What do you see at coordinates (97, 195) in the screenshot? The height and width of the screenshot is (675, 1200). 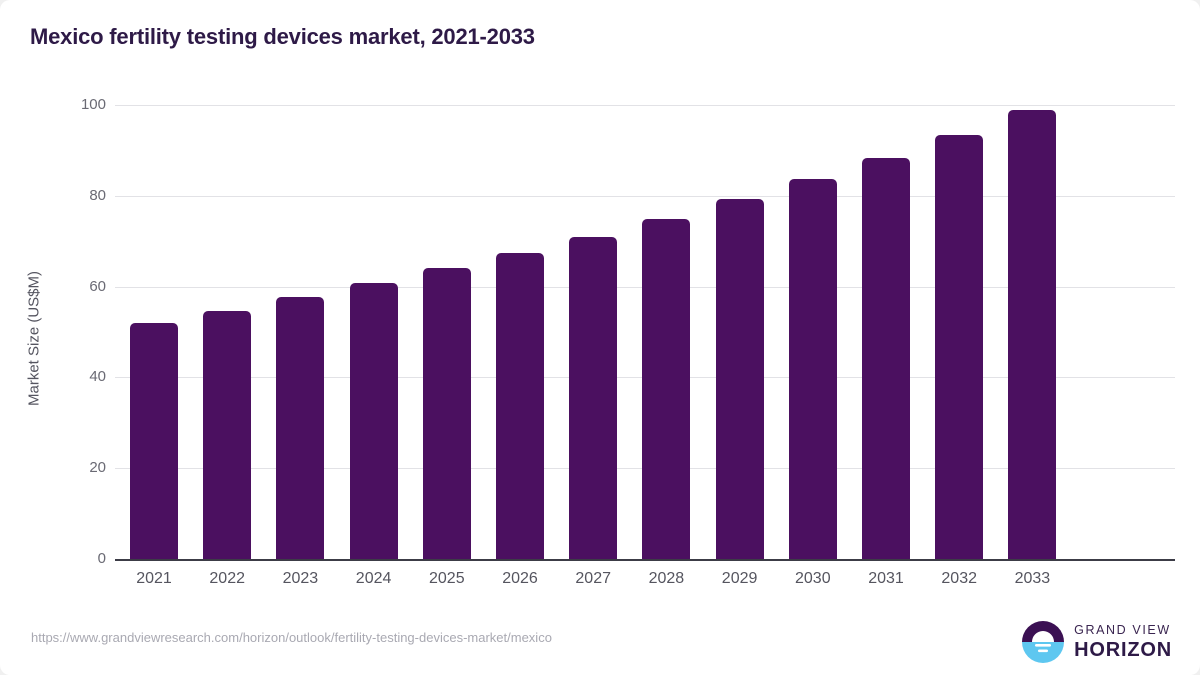 I see `y-axis-tick-label: 80` at bounding box center [97, 195].